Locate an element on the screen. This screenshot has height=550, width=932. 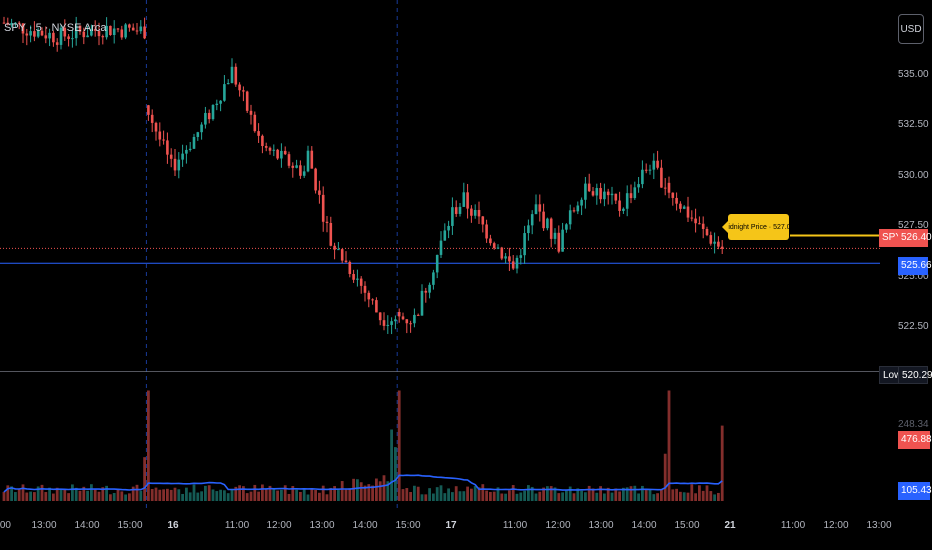
time-tick-label: 12:00 is located at coordinates (279, 525).